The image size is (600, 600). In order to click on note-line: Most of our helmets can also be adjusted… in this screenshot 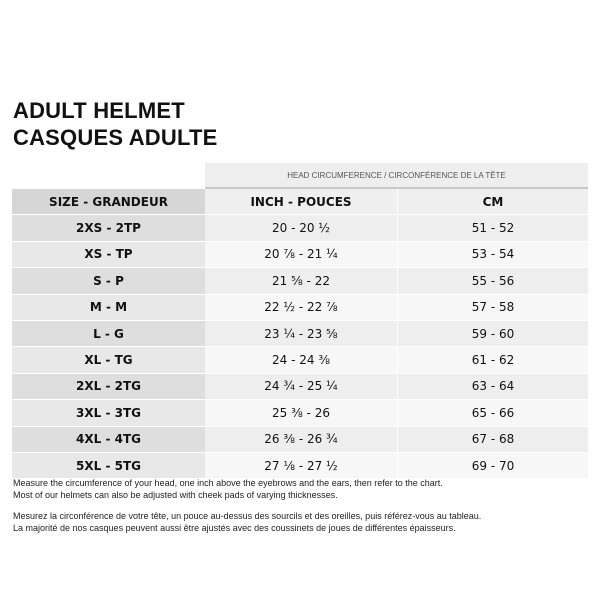, I will do `click(175, 494)`.